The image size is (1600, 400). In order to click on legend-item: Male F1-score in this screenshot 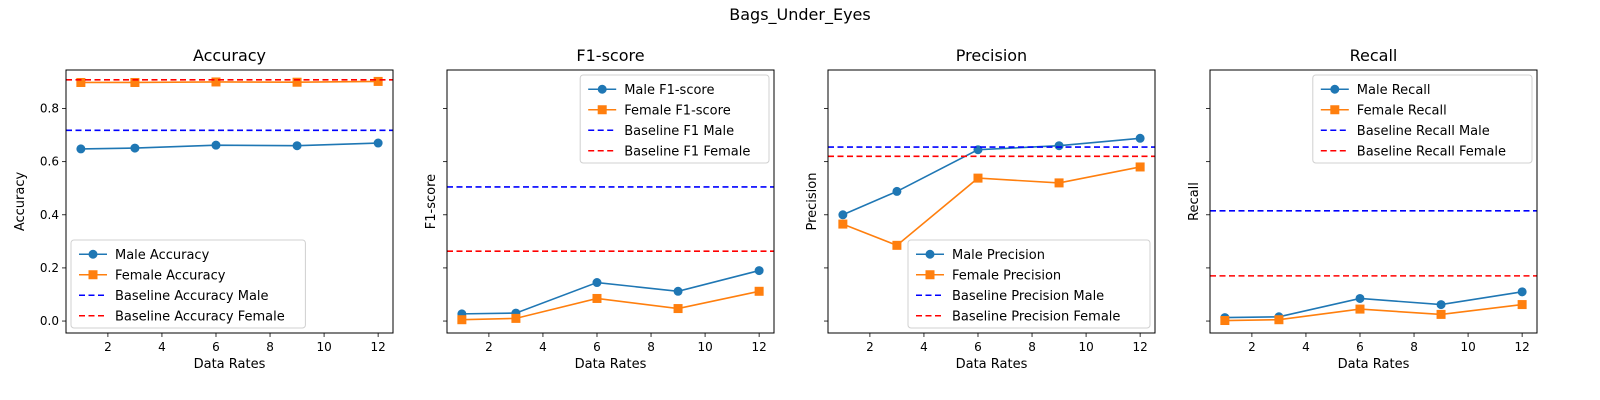, I will do `click(651, 90)`.